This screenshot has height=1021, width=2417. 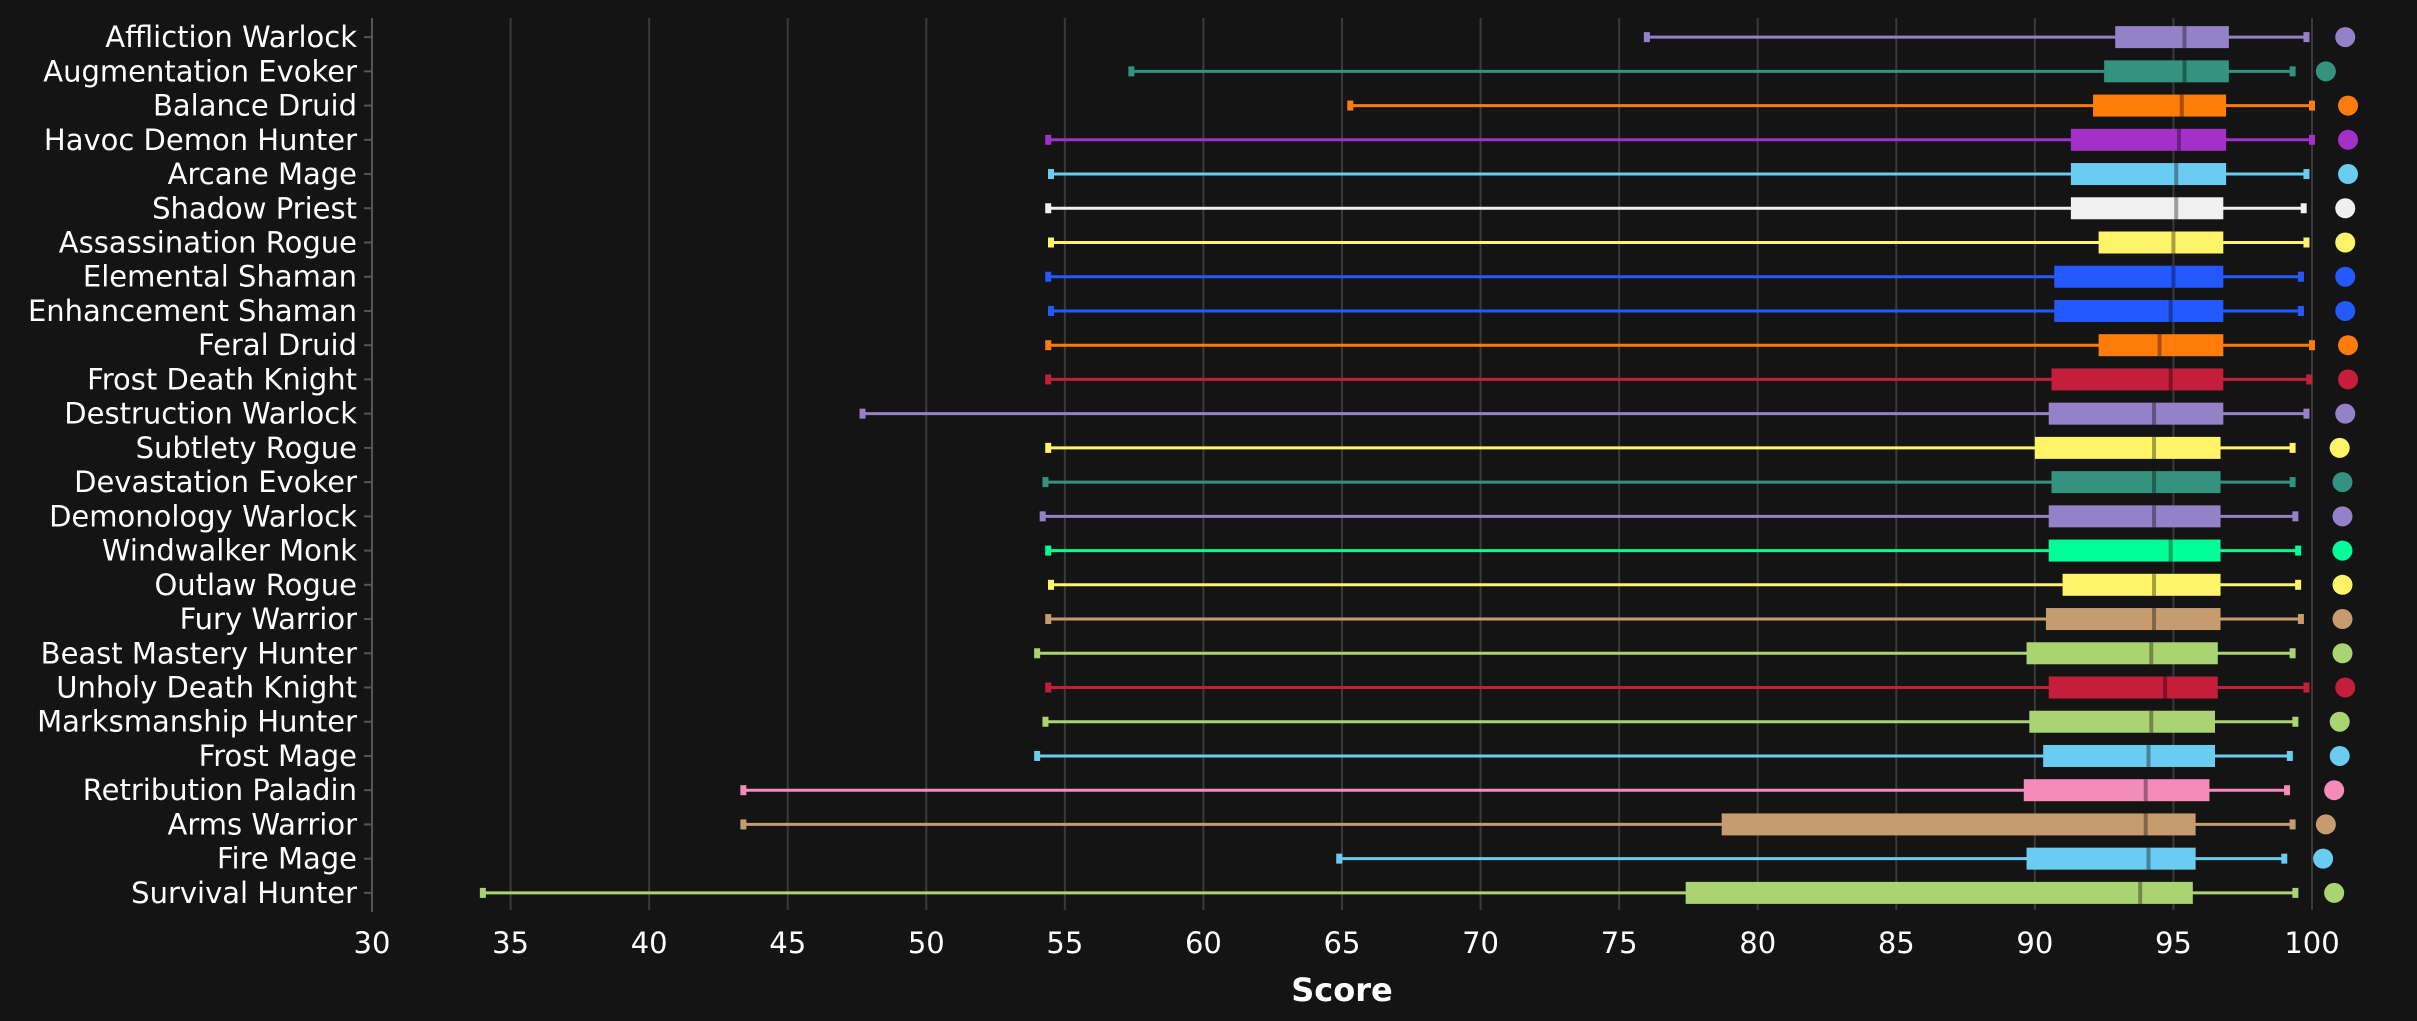 What do you see at coordinates (1480, 943) in the screenshot?
I see `x-tick-label: 70` at bounding box center [1480, 943].